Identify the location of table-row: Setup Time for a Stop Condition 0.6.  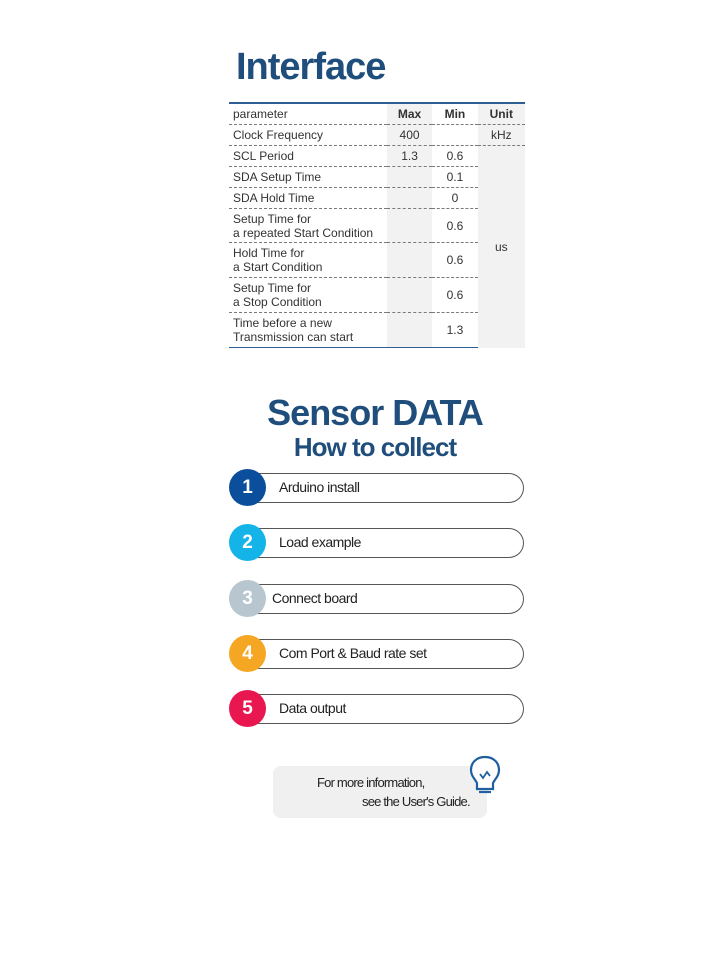
(377, 295).